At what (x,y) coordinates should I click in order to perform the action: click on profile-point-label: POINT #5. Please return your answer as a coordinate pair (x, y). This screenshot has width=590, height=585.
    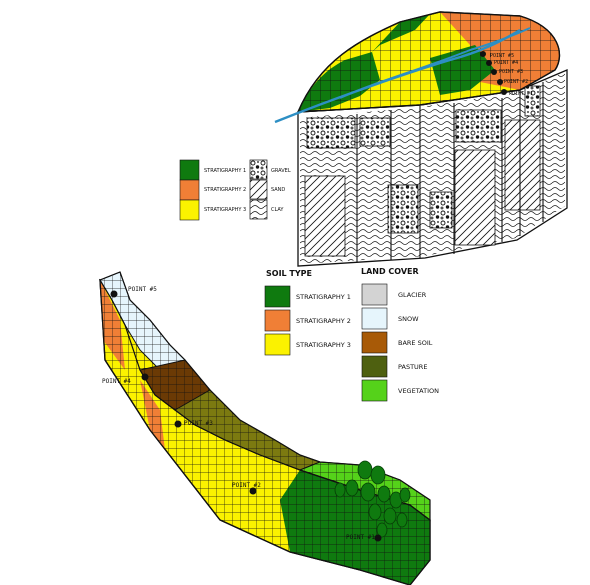
    Looking at the image, I should click on (142, 289).